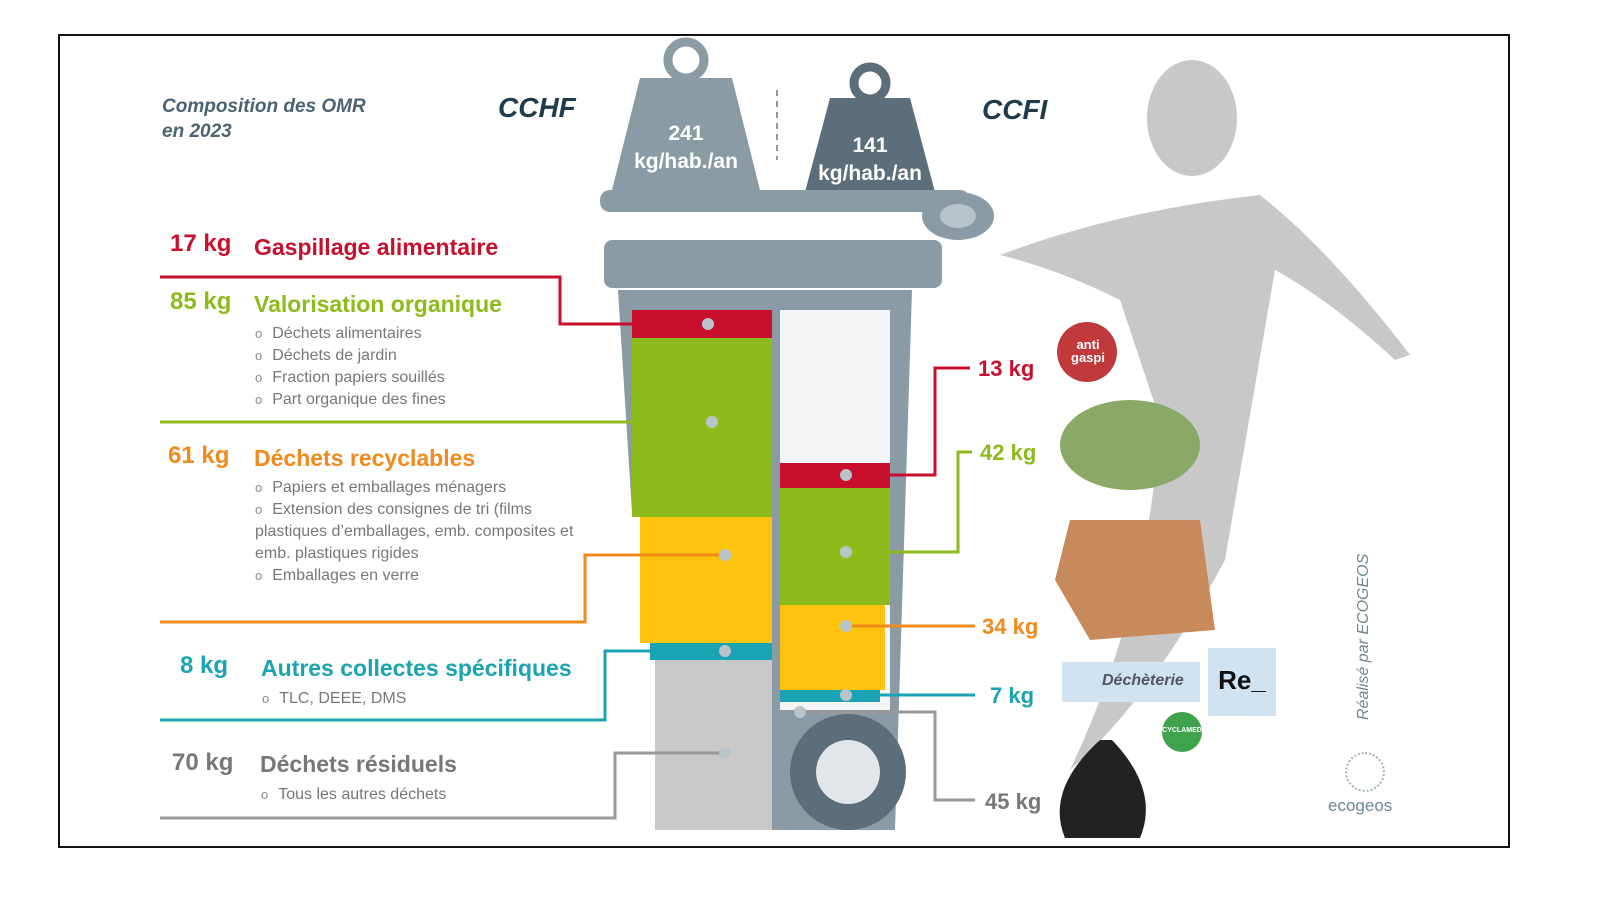 Image resolution: width=1600 pixels, height=900 pixels. What do you see at coordinates (870, 160) in the screenshot?
I see `weight-right-label: 141 kg/hab./an` at bounding box center [870, 160].